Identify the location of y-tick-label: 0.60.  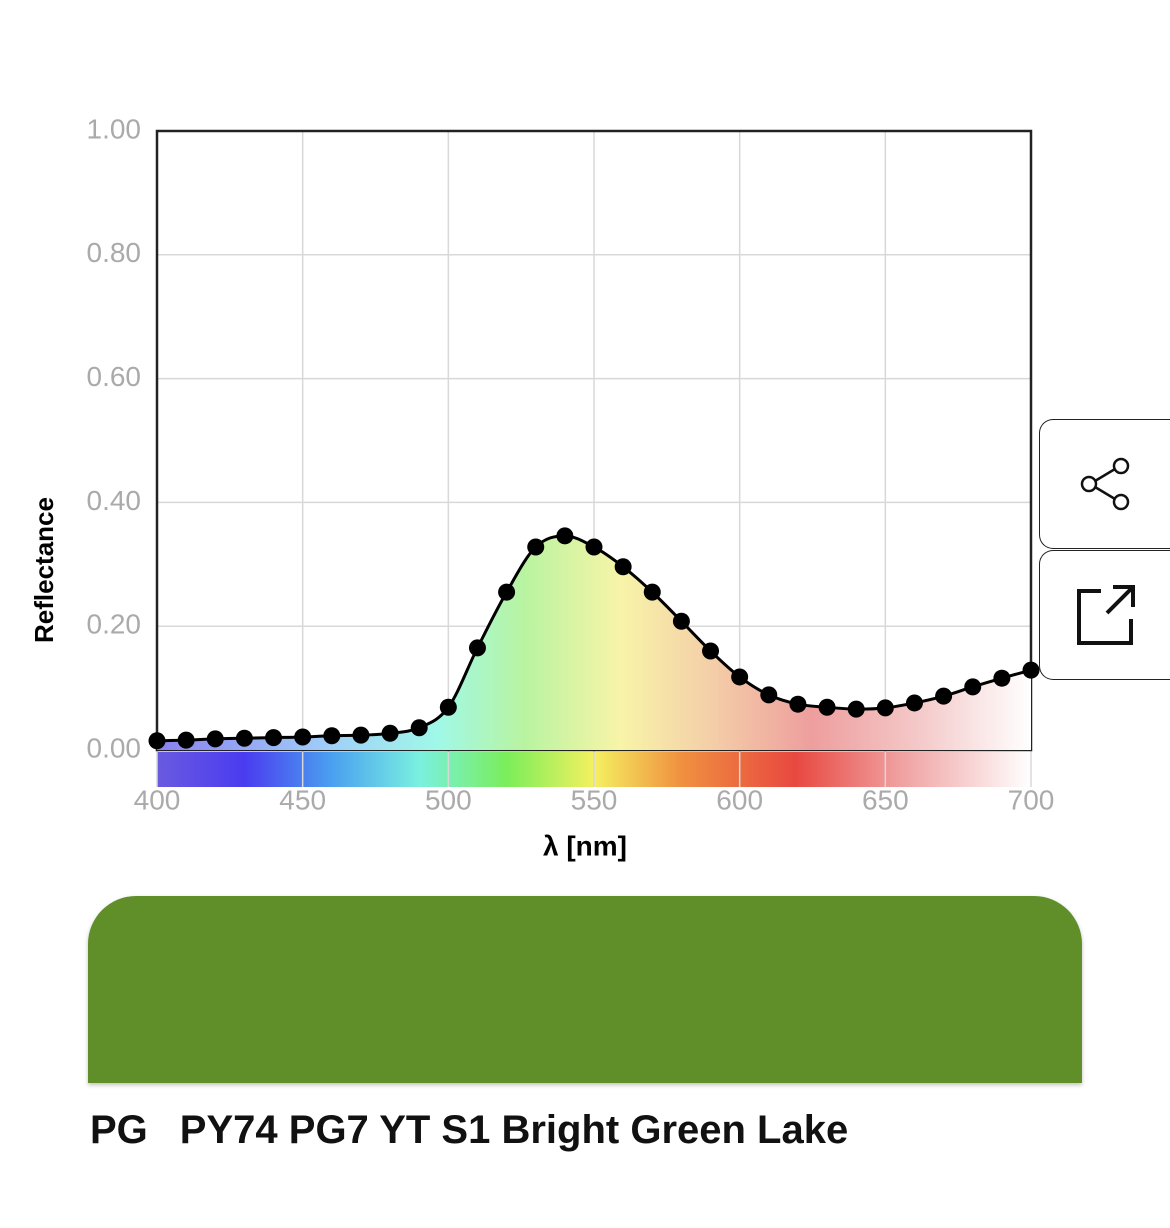
(114, 376).